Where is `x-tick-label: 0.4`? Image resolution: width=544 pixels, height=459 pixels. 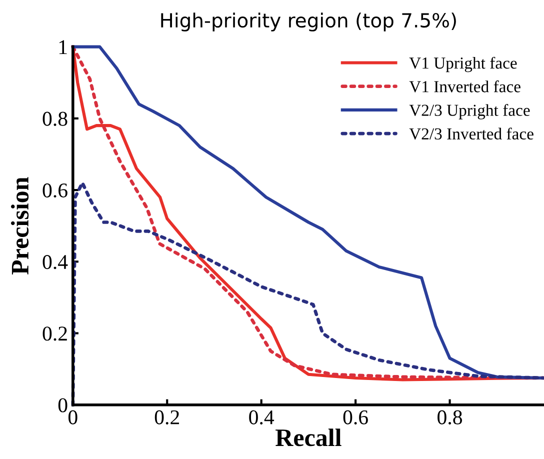 x-tick-label: 0.4 is located at coordinates (261, 417).